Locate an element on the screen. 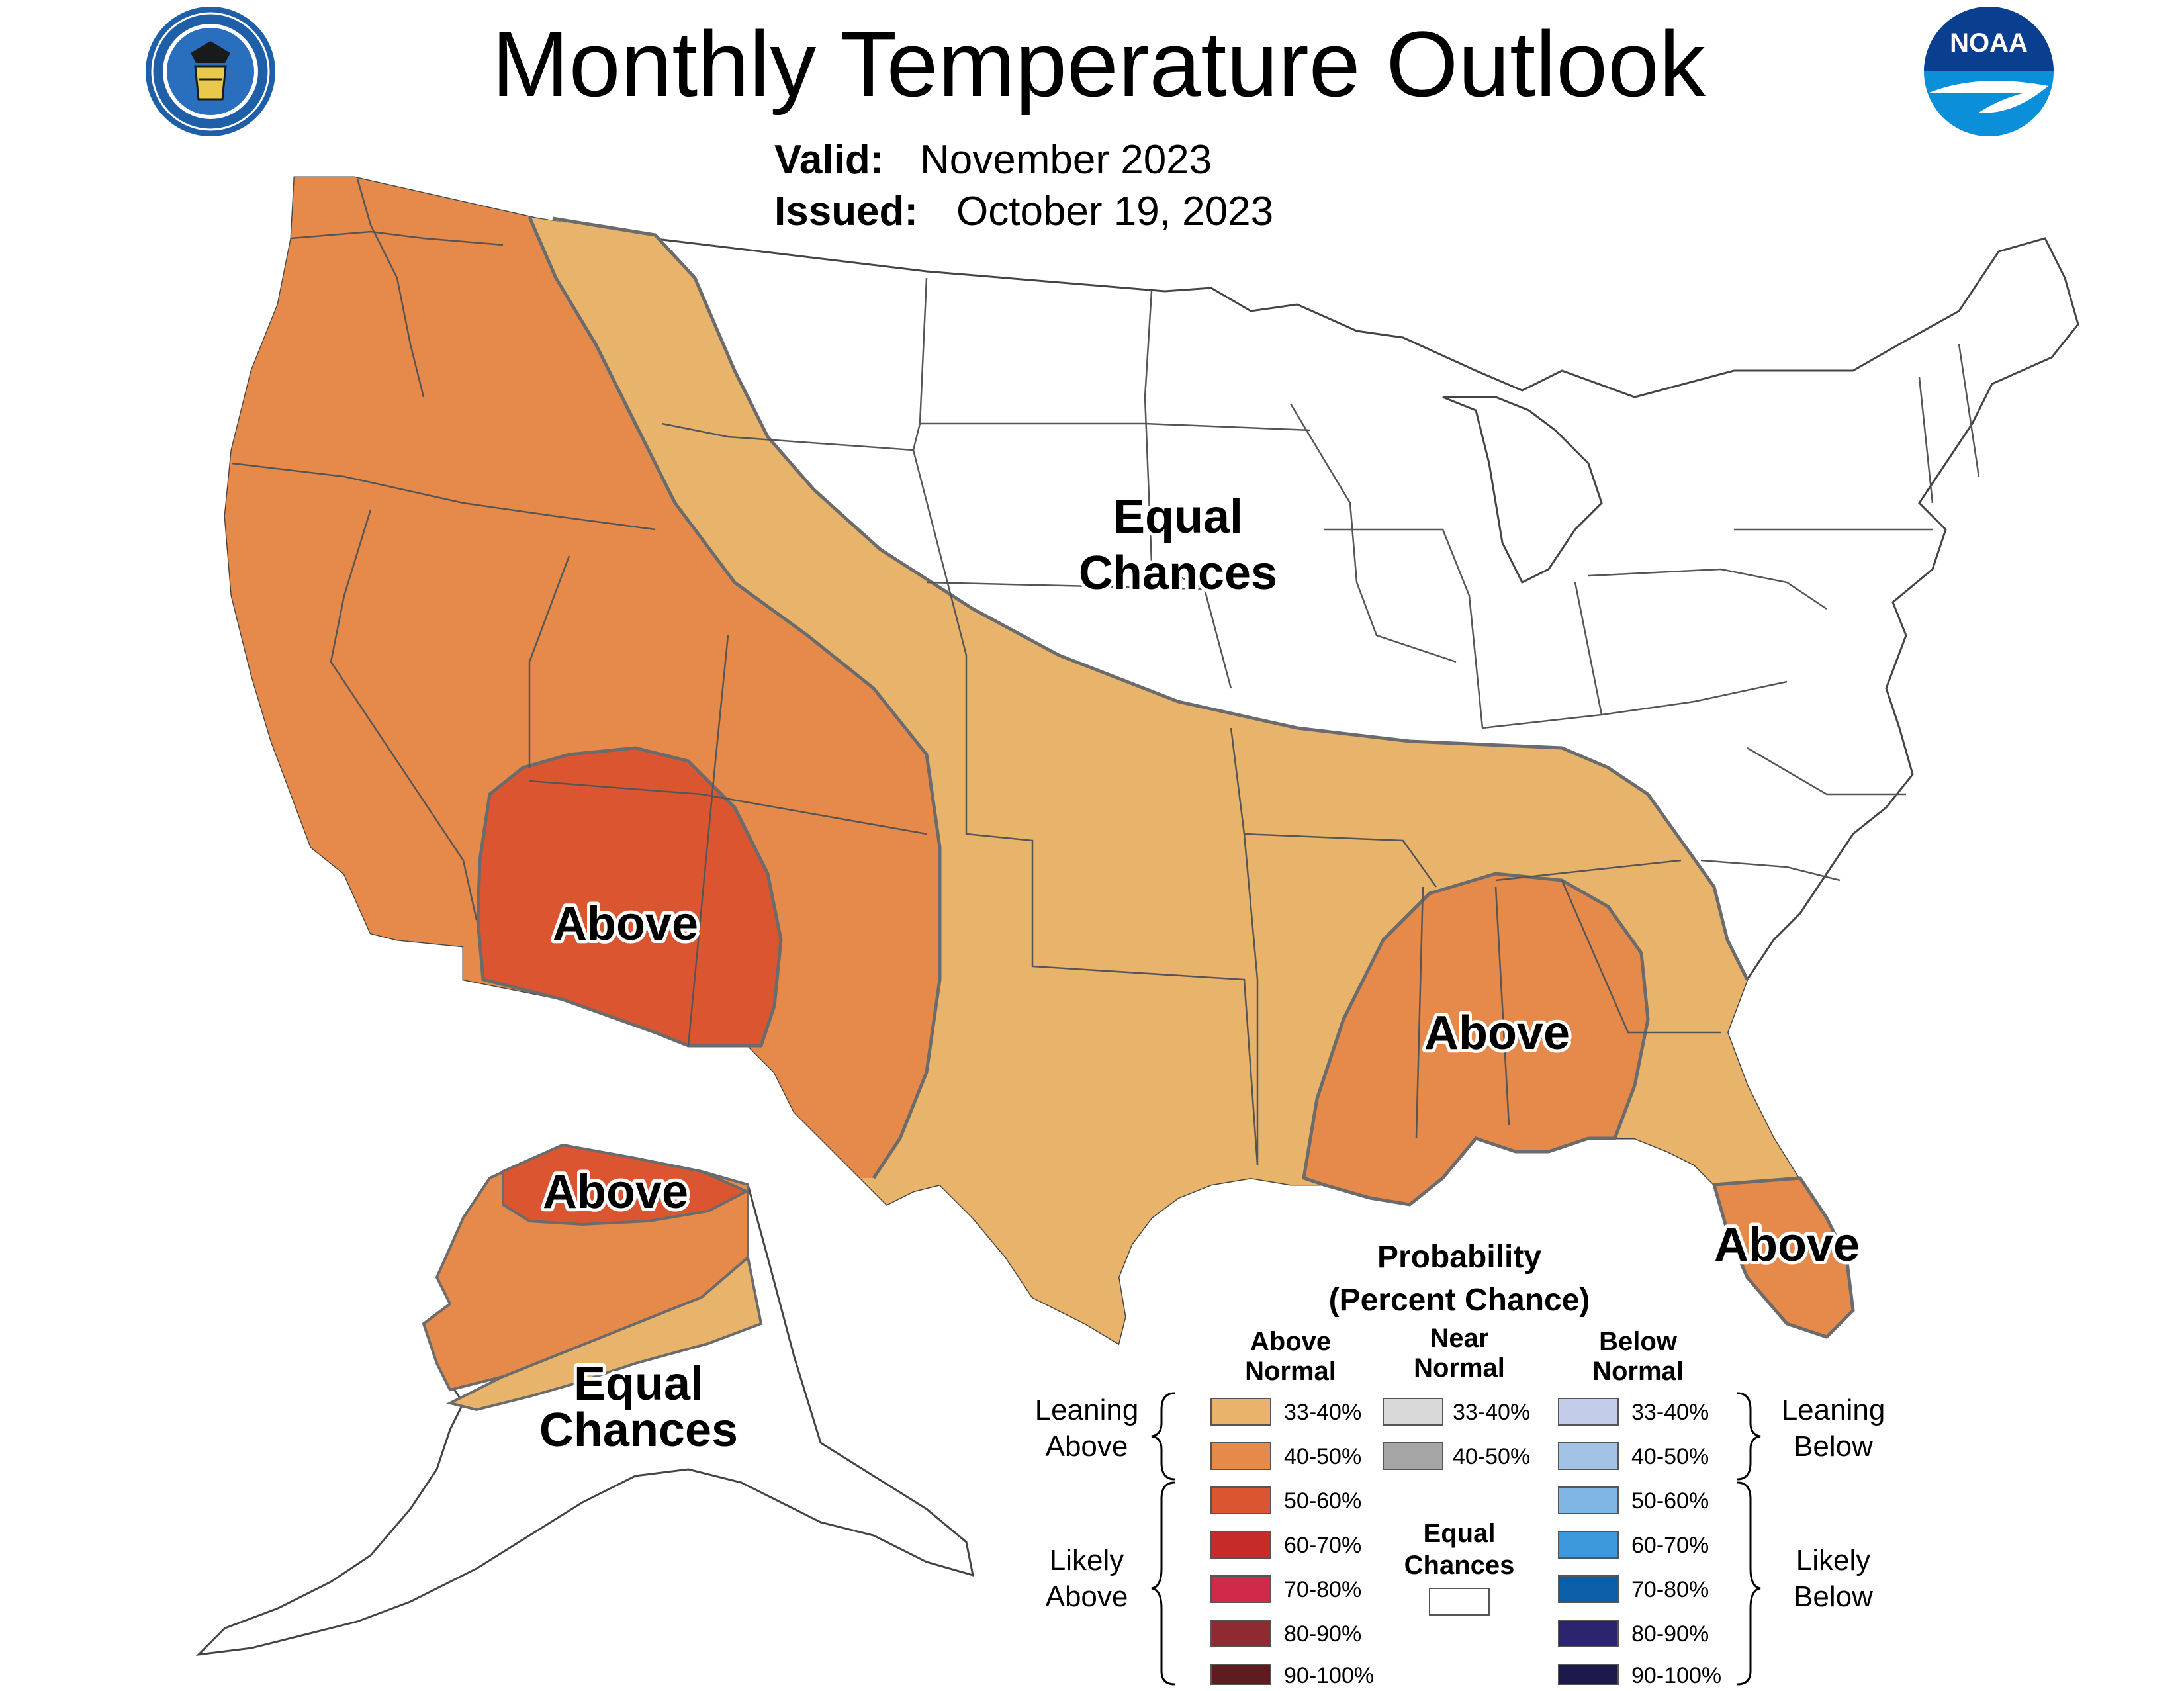  legend-leaning-below-2: Below is located at coordinates (1834, 1446).